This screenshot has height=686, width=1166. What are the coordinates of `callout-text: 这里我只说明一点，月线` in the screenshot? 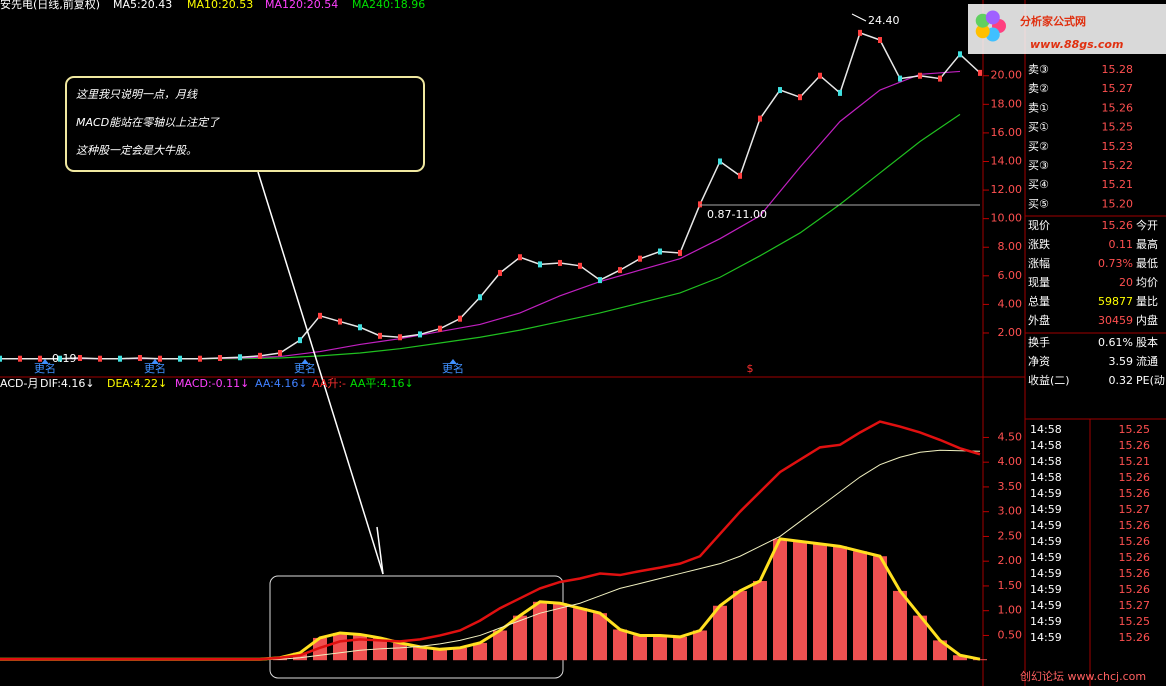 It's located at (137, 94).